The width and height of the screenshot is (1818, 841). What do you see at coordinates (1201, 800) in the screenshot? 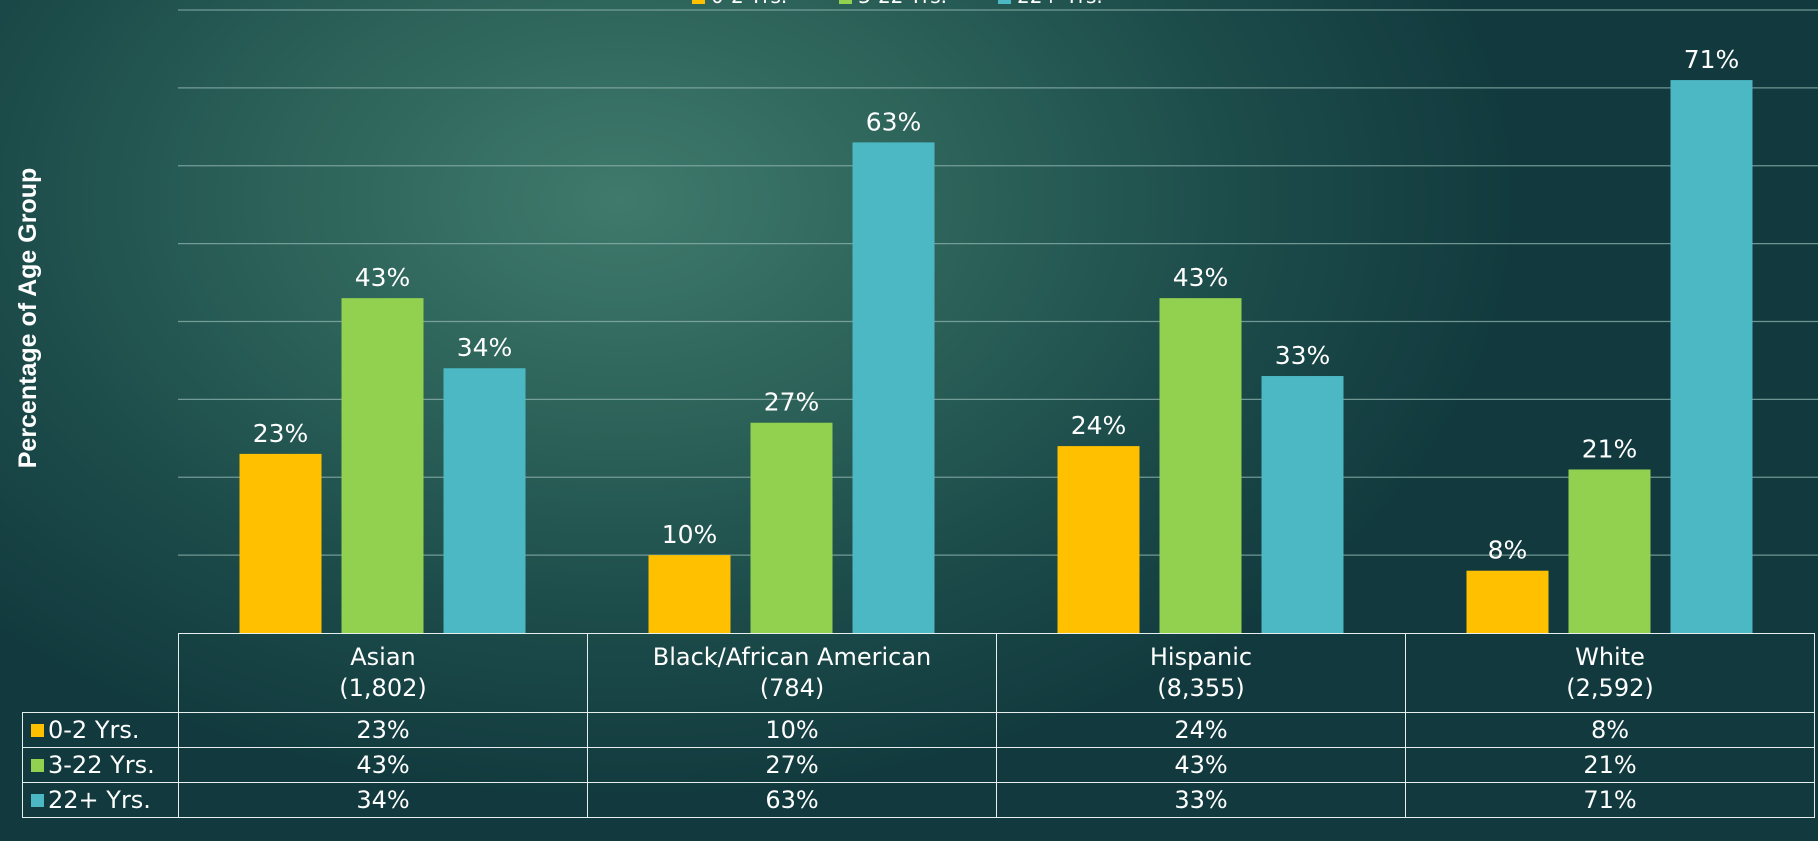
I see `table-cell: 33%` at bounding box center [1201, 800].